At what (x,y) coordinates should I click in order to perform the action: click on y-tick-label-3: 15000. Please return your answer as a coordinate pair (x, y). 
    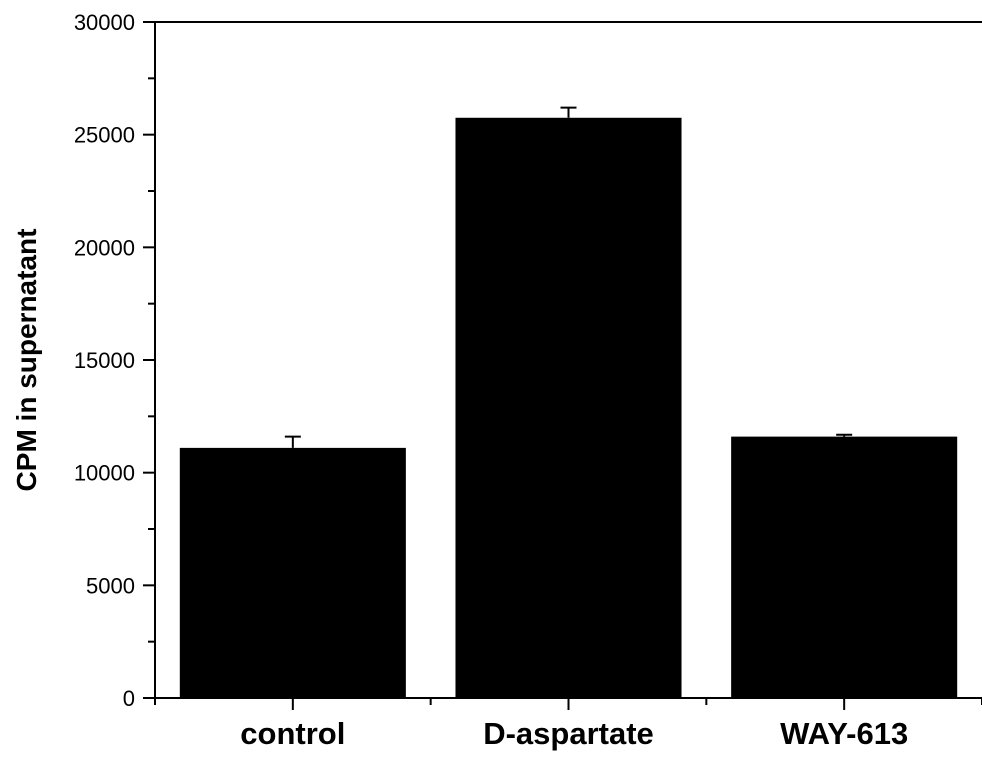
    Looking at the image, I should click on (104, 360).